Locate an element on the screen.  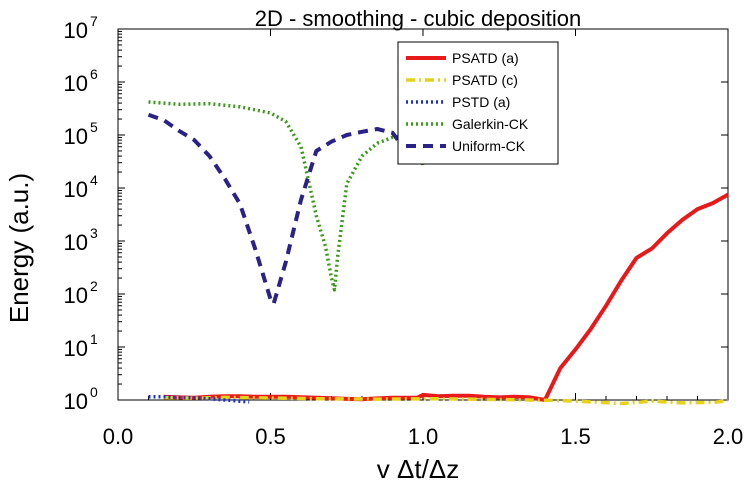
x-tick-label: 2.0 is located at coordinates (728, 436).